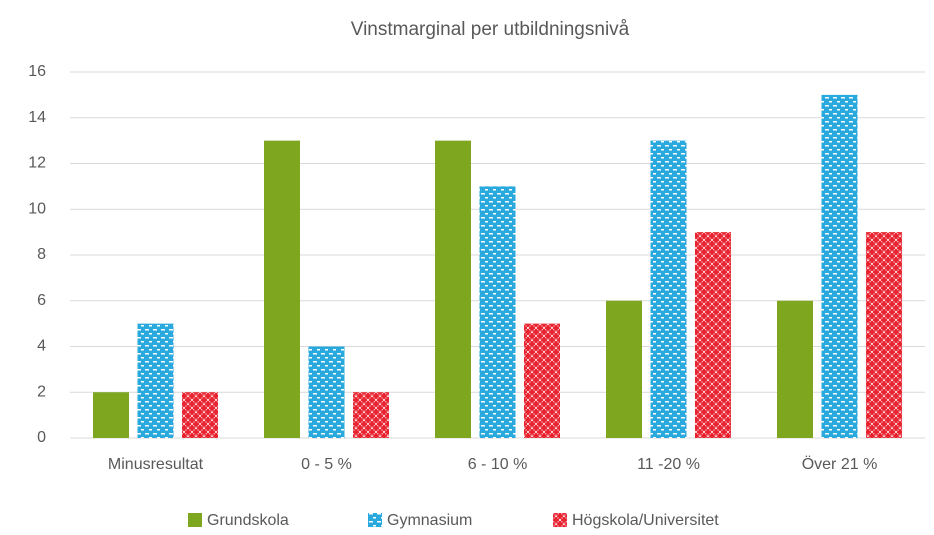 The height and width of the screenshot is (535, 934). What do you see at coordinates (41, 300) in the screenshot?
I see `y-tick-label: 6` at bounding box center [41, 300].